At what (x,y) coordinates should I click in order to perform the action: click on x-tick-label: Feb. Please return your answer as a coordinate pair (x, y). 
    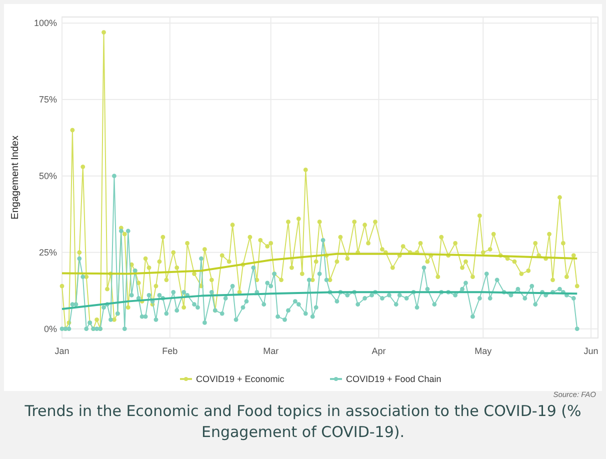
    Looking at the image, I should click on (170, 351).